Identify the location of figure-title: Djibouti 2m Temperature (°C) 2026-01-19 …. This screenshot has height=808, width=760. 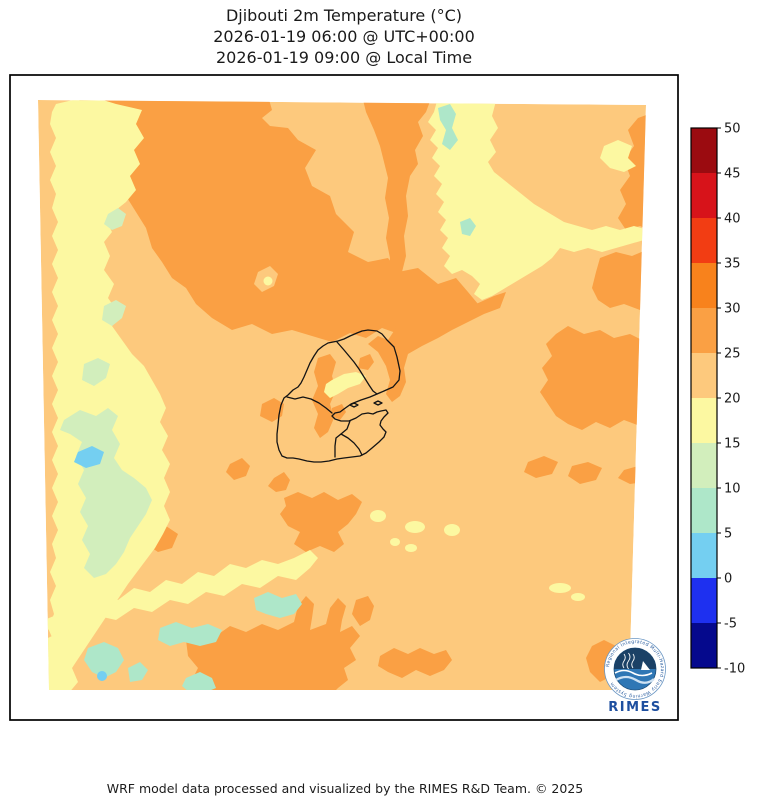
(344, 36).